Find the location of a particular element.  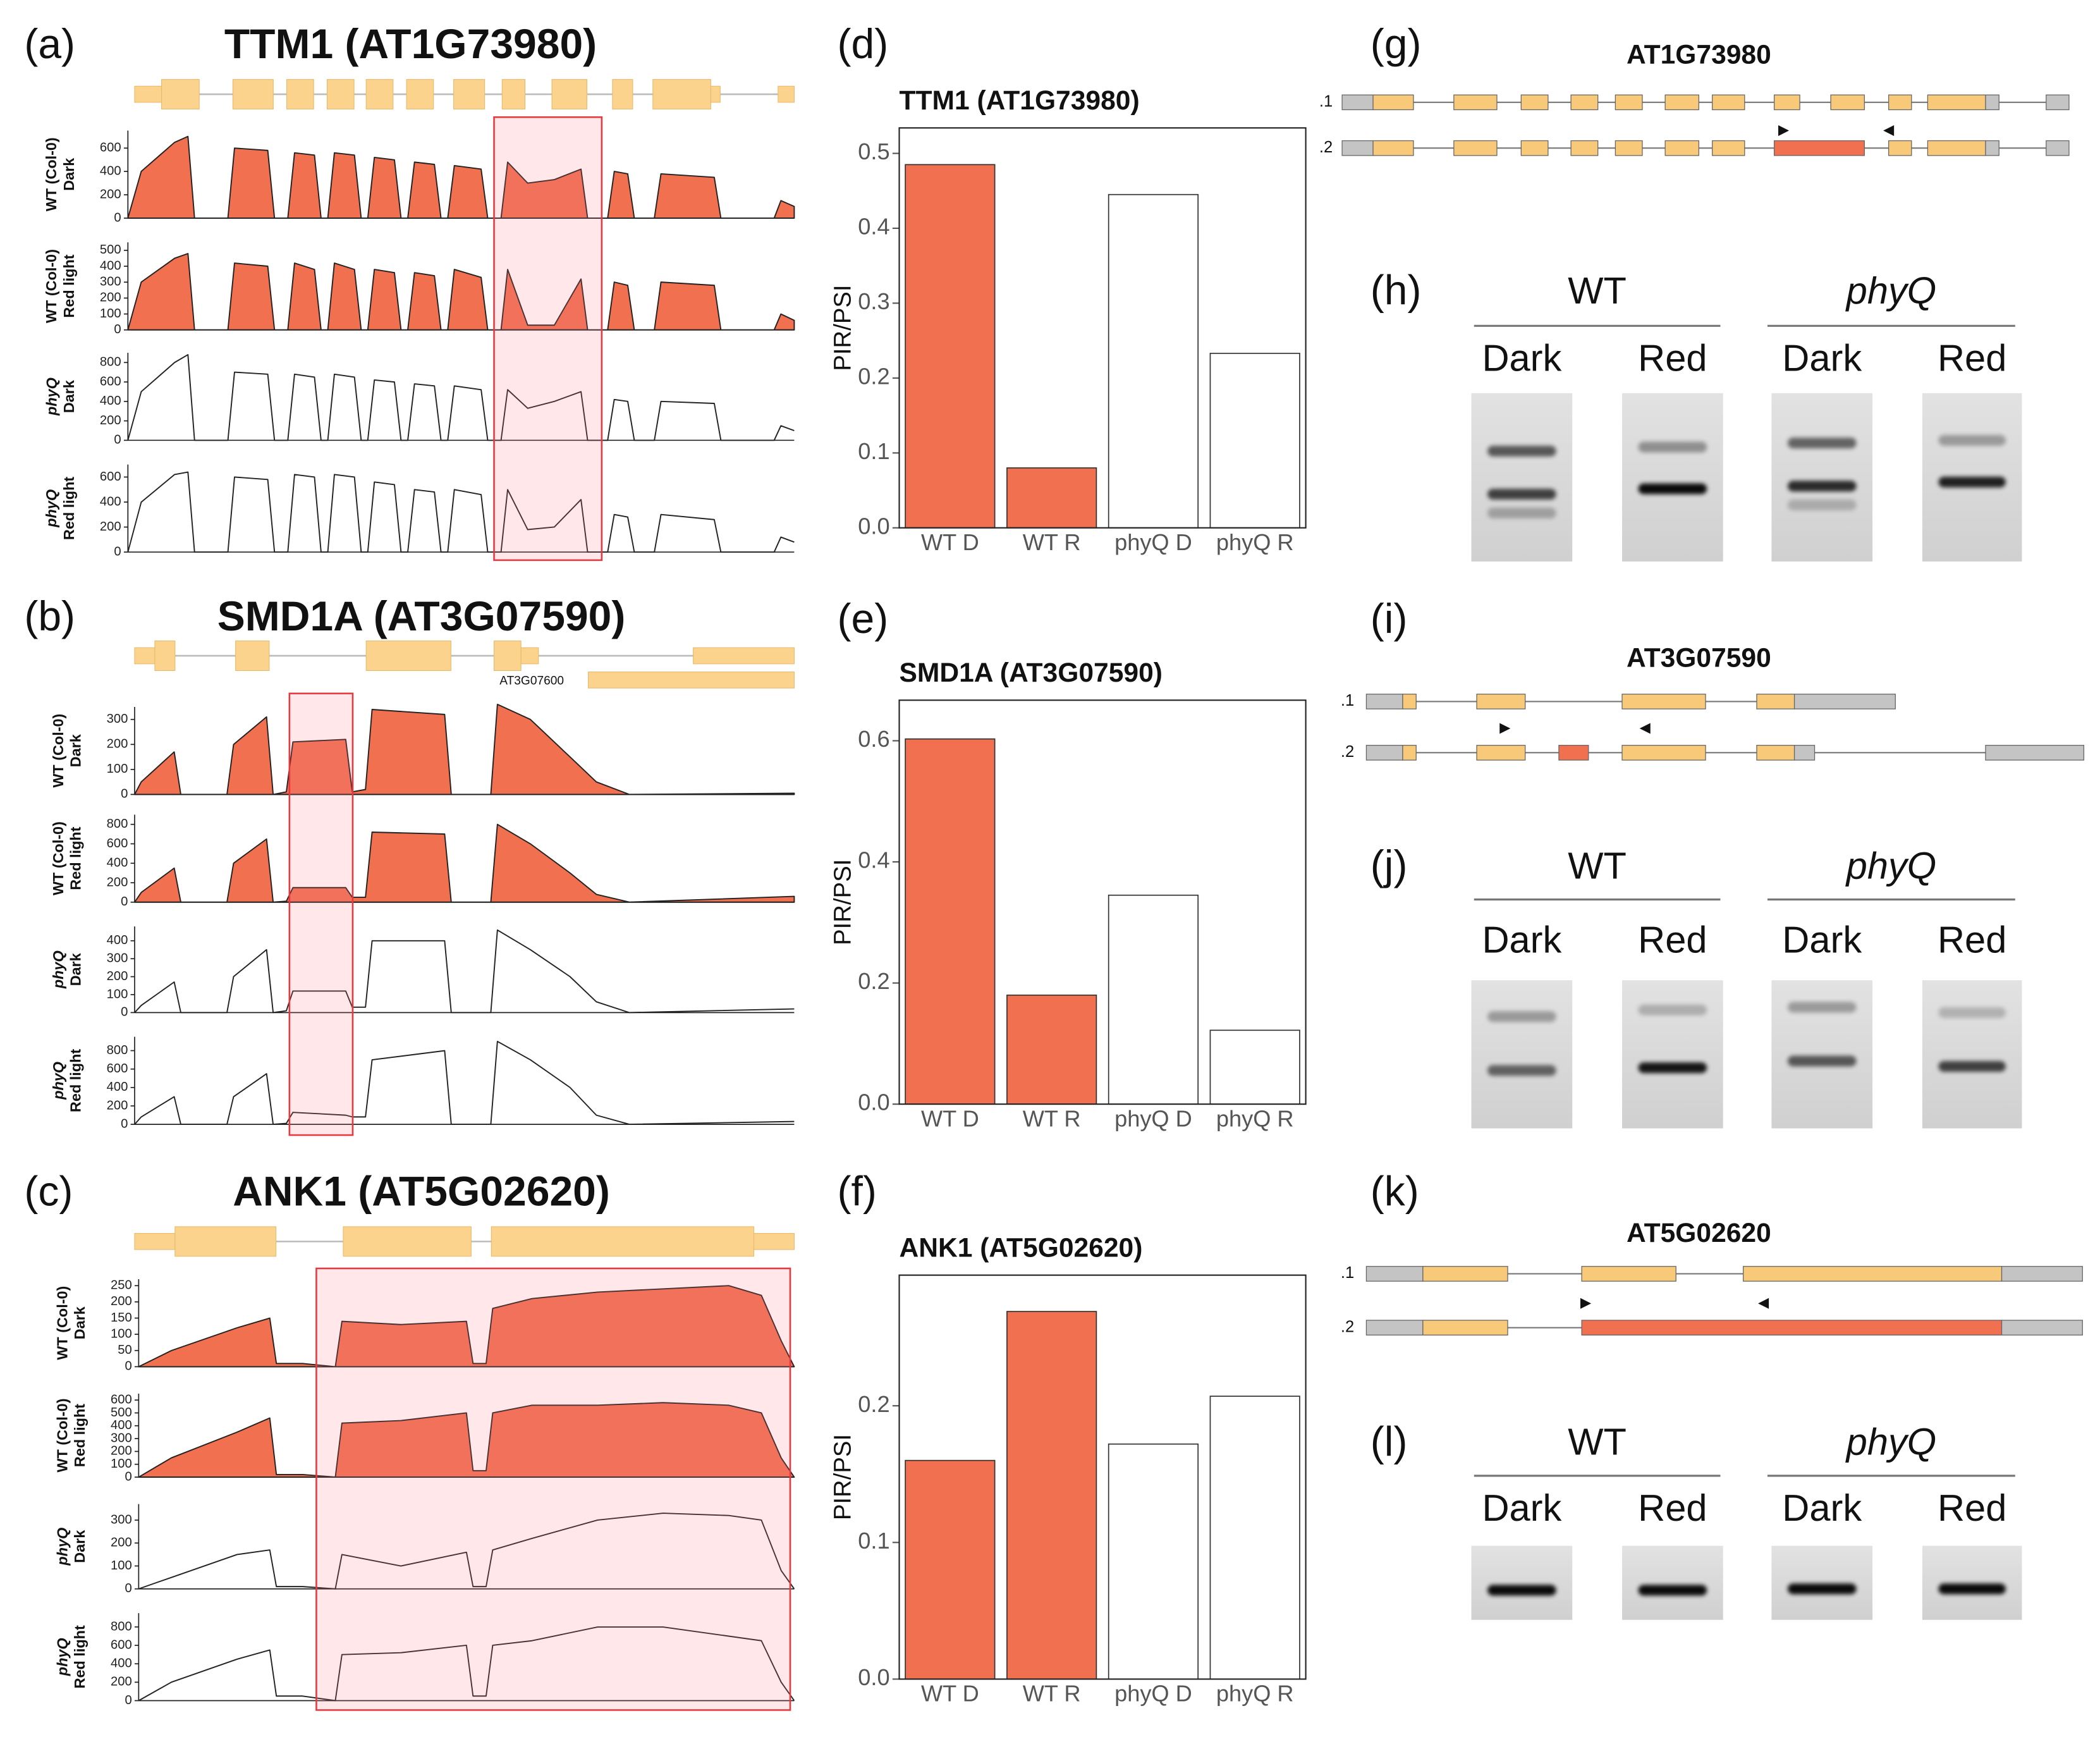

panel-label: (g) is located at coordinates (1396, 43).